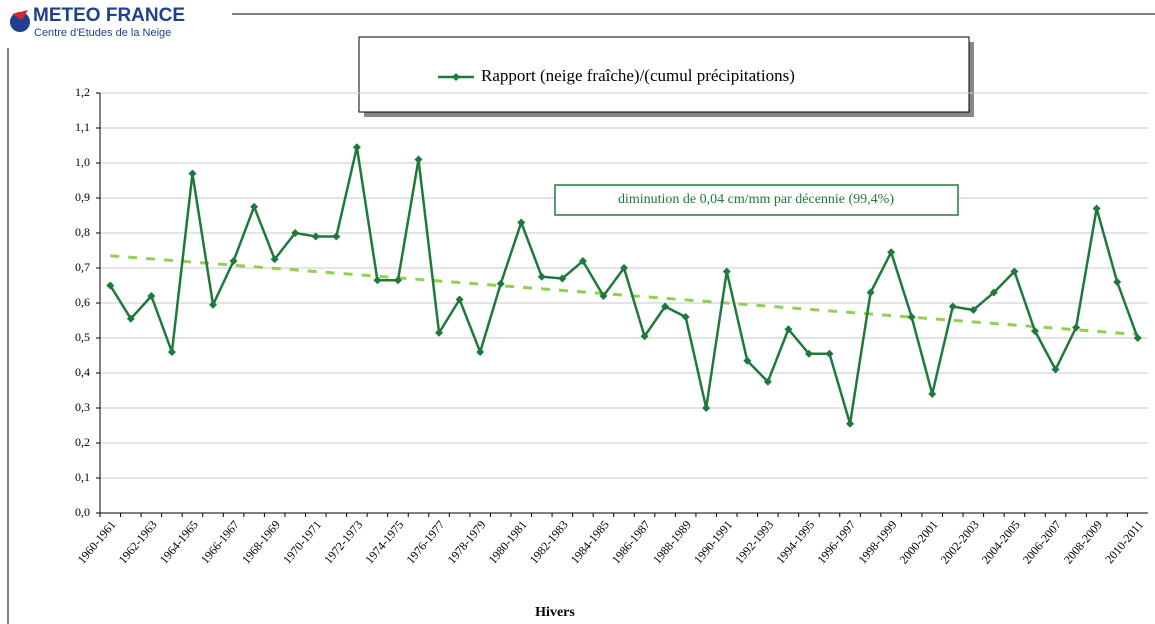 The image size is (1155, 624). I want to click on x-tick-label: 1974-1975, so click(384, 542).